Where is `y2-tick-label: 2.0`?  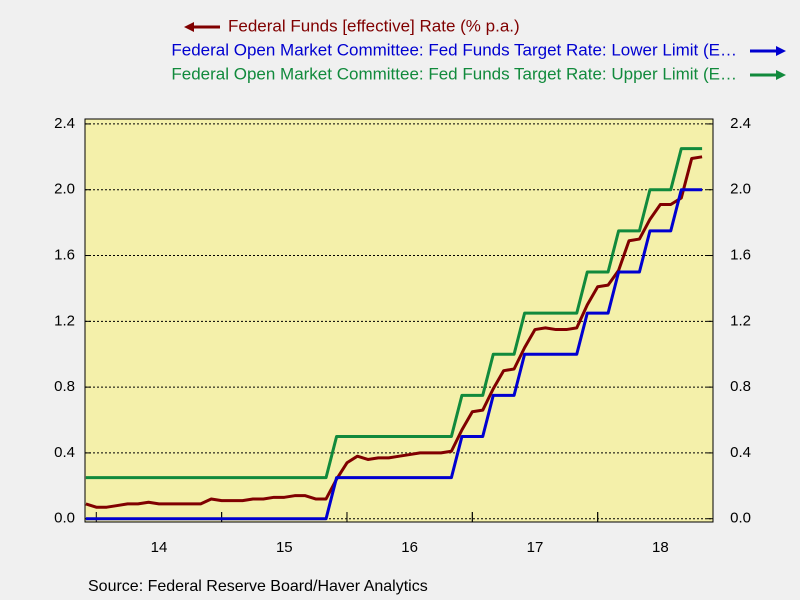 y2-tick-label: 2.0 is located at coordinates (740, 189).